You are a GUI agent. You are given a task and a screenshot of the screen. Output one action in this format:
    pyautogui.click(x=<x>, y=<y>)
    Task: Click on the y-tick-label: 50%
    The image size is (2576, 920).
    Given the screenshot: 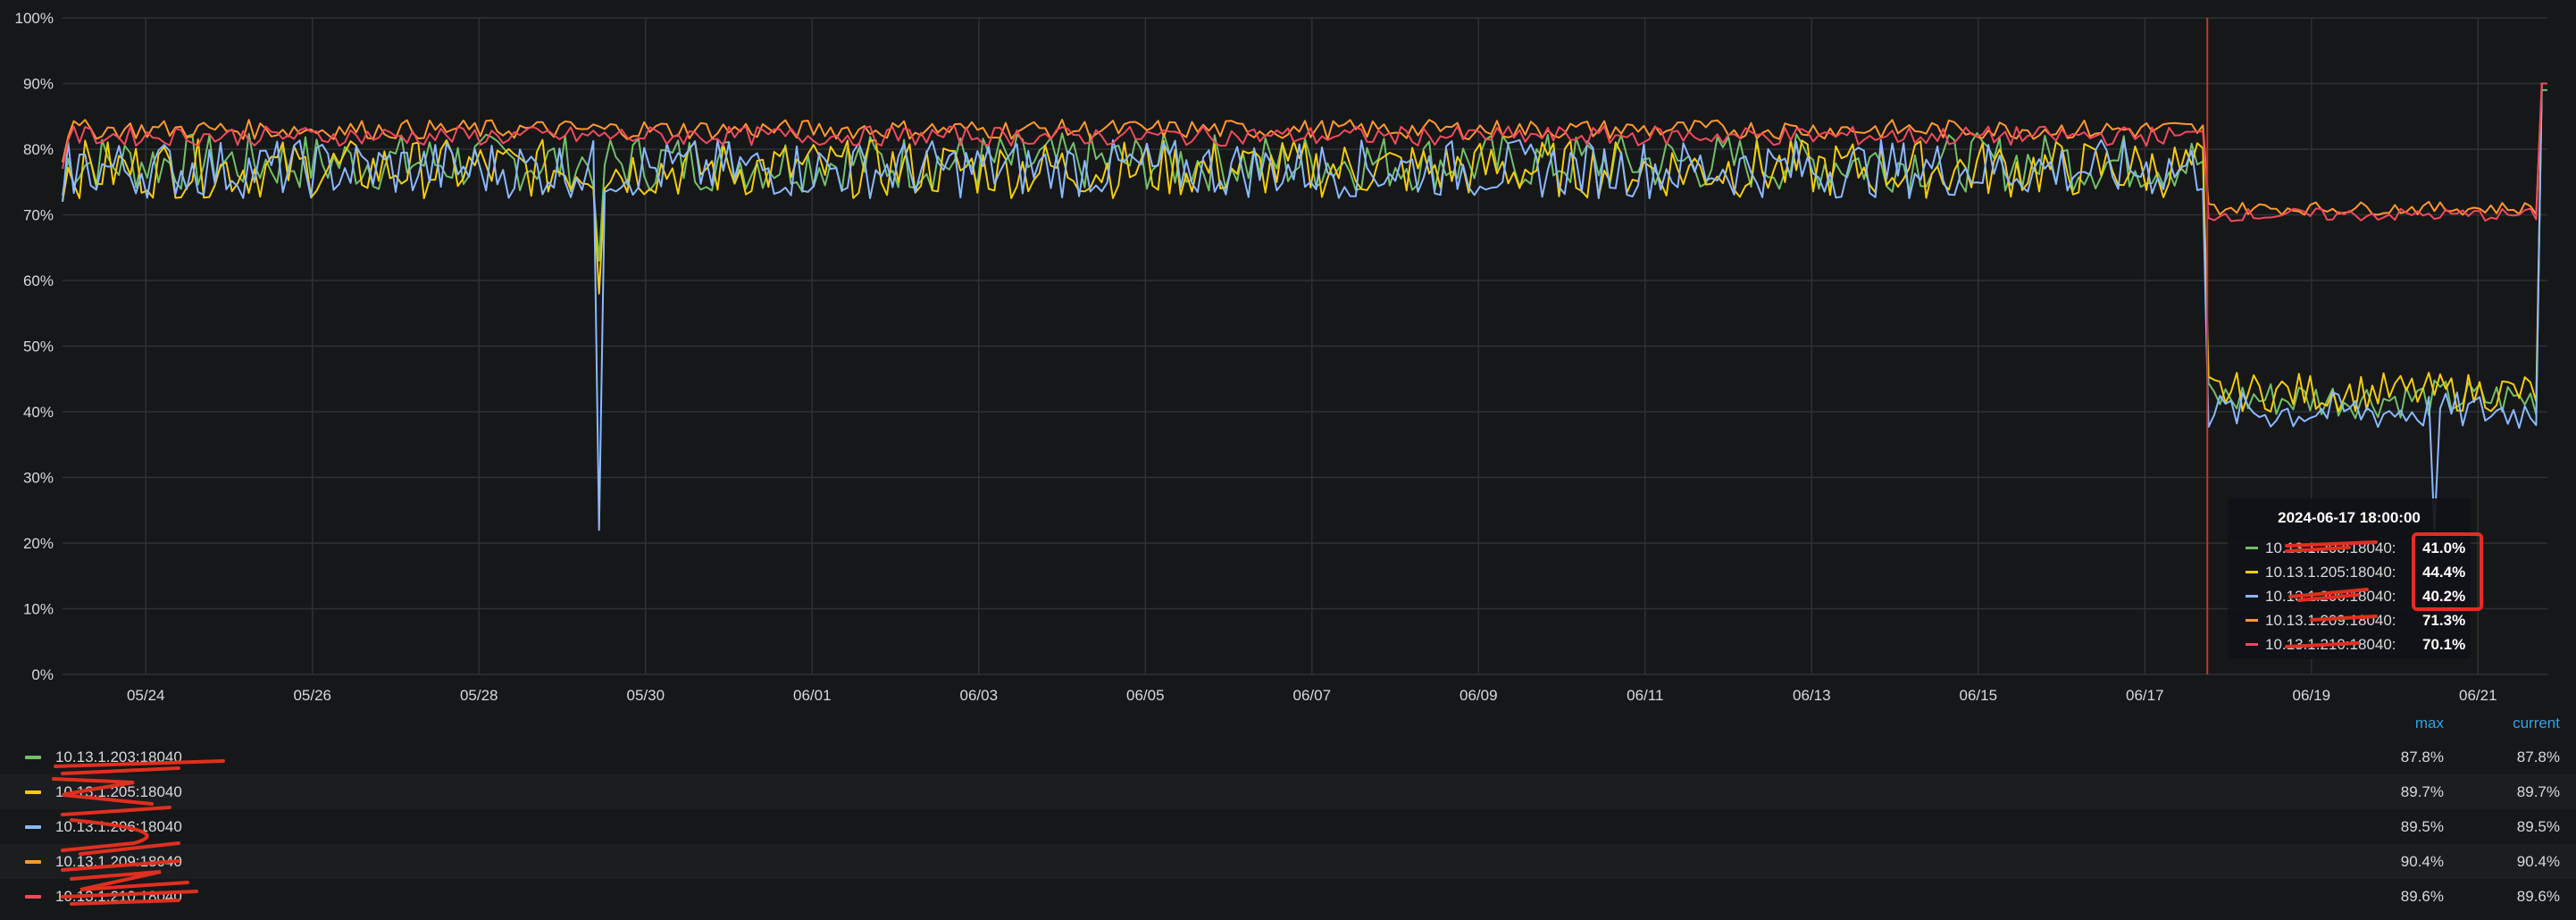 What is the action you would take?
    pyautogui.click(x=38, y=347)
    